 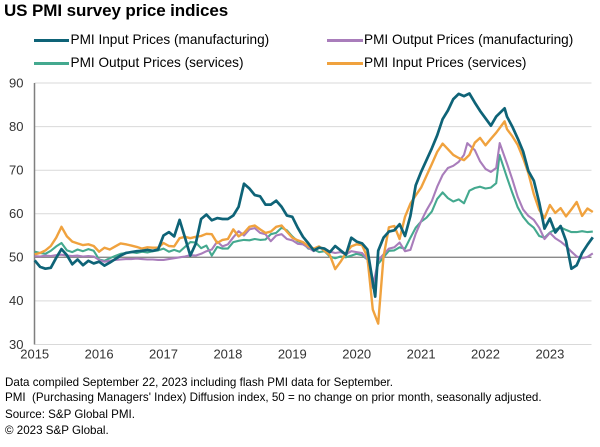 What do you see at coordinates (227, 354) in the screenshot?
I see `svg-text: 2018` at bounding box center [227, 354].